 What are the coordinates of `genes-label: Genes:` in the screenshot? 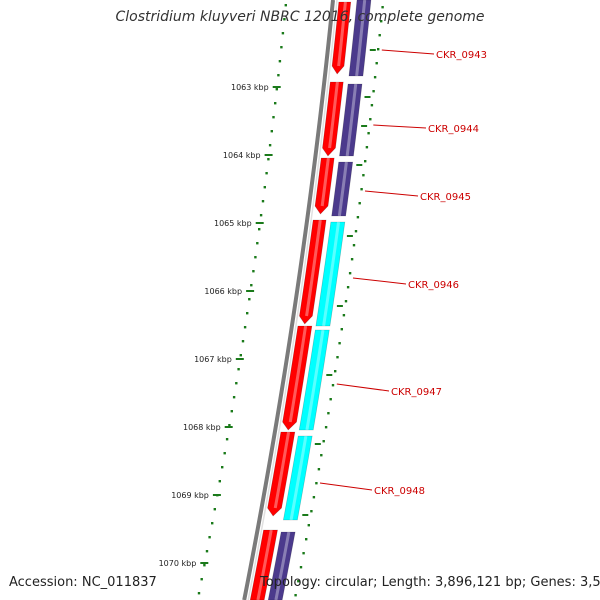 It's located at (553, 582).